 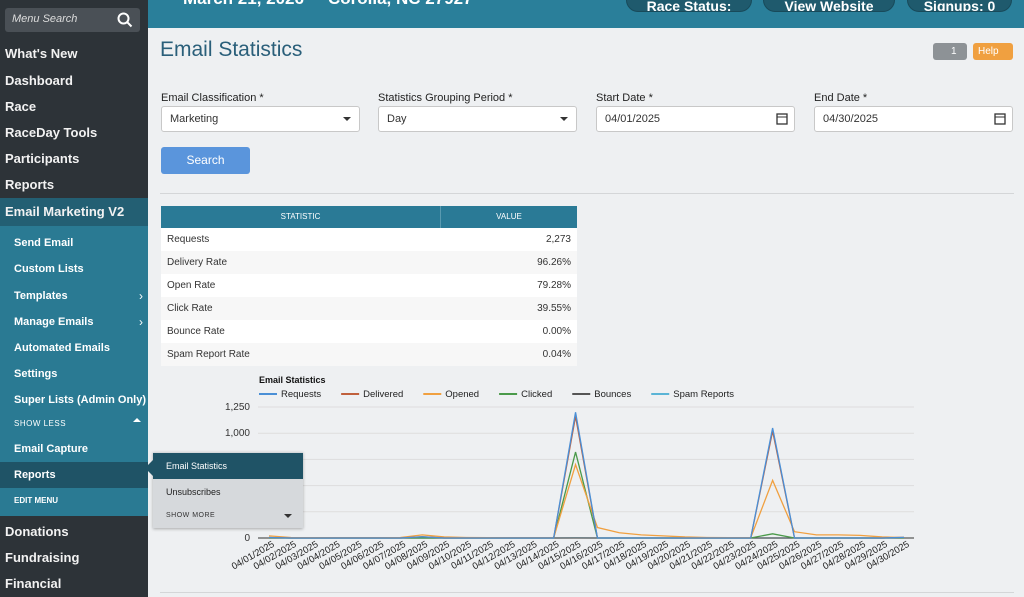 What do you see at coordinates (190, 308) in the screenshot?
I see `table-cell: Click Rate` at bounding box center [190, 308].